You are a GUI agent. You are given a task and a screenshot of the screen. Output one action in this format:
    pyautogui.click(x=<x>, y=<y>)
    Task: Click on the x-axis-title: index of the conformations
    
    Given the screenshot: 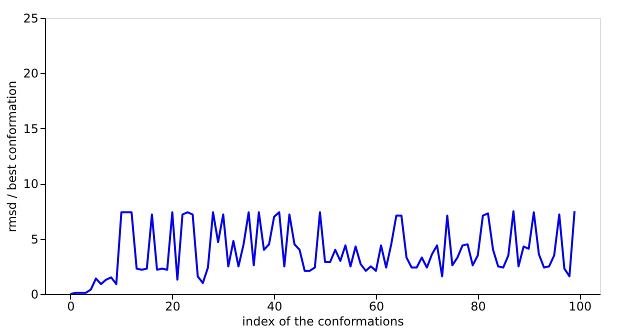 What is the action you would take?
    pyautogui.click(x=323, y=321)
    